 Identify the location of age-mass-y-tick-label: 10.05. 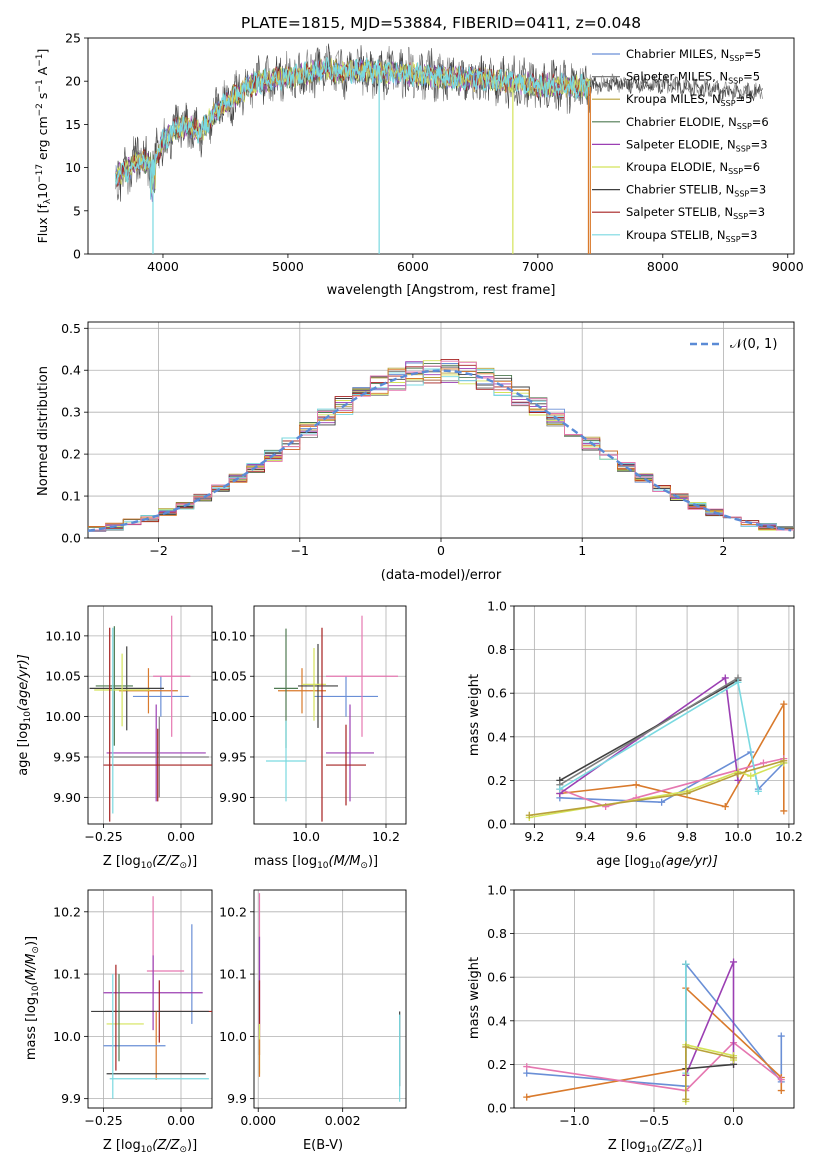
(229, 676).